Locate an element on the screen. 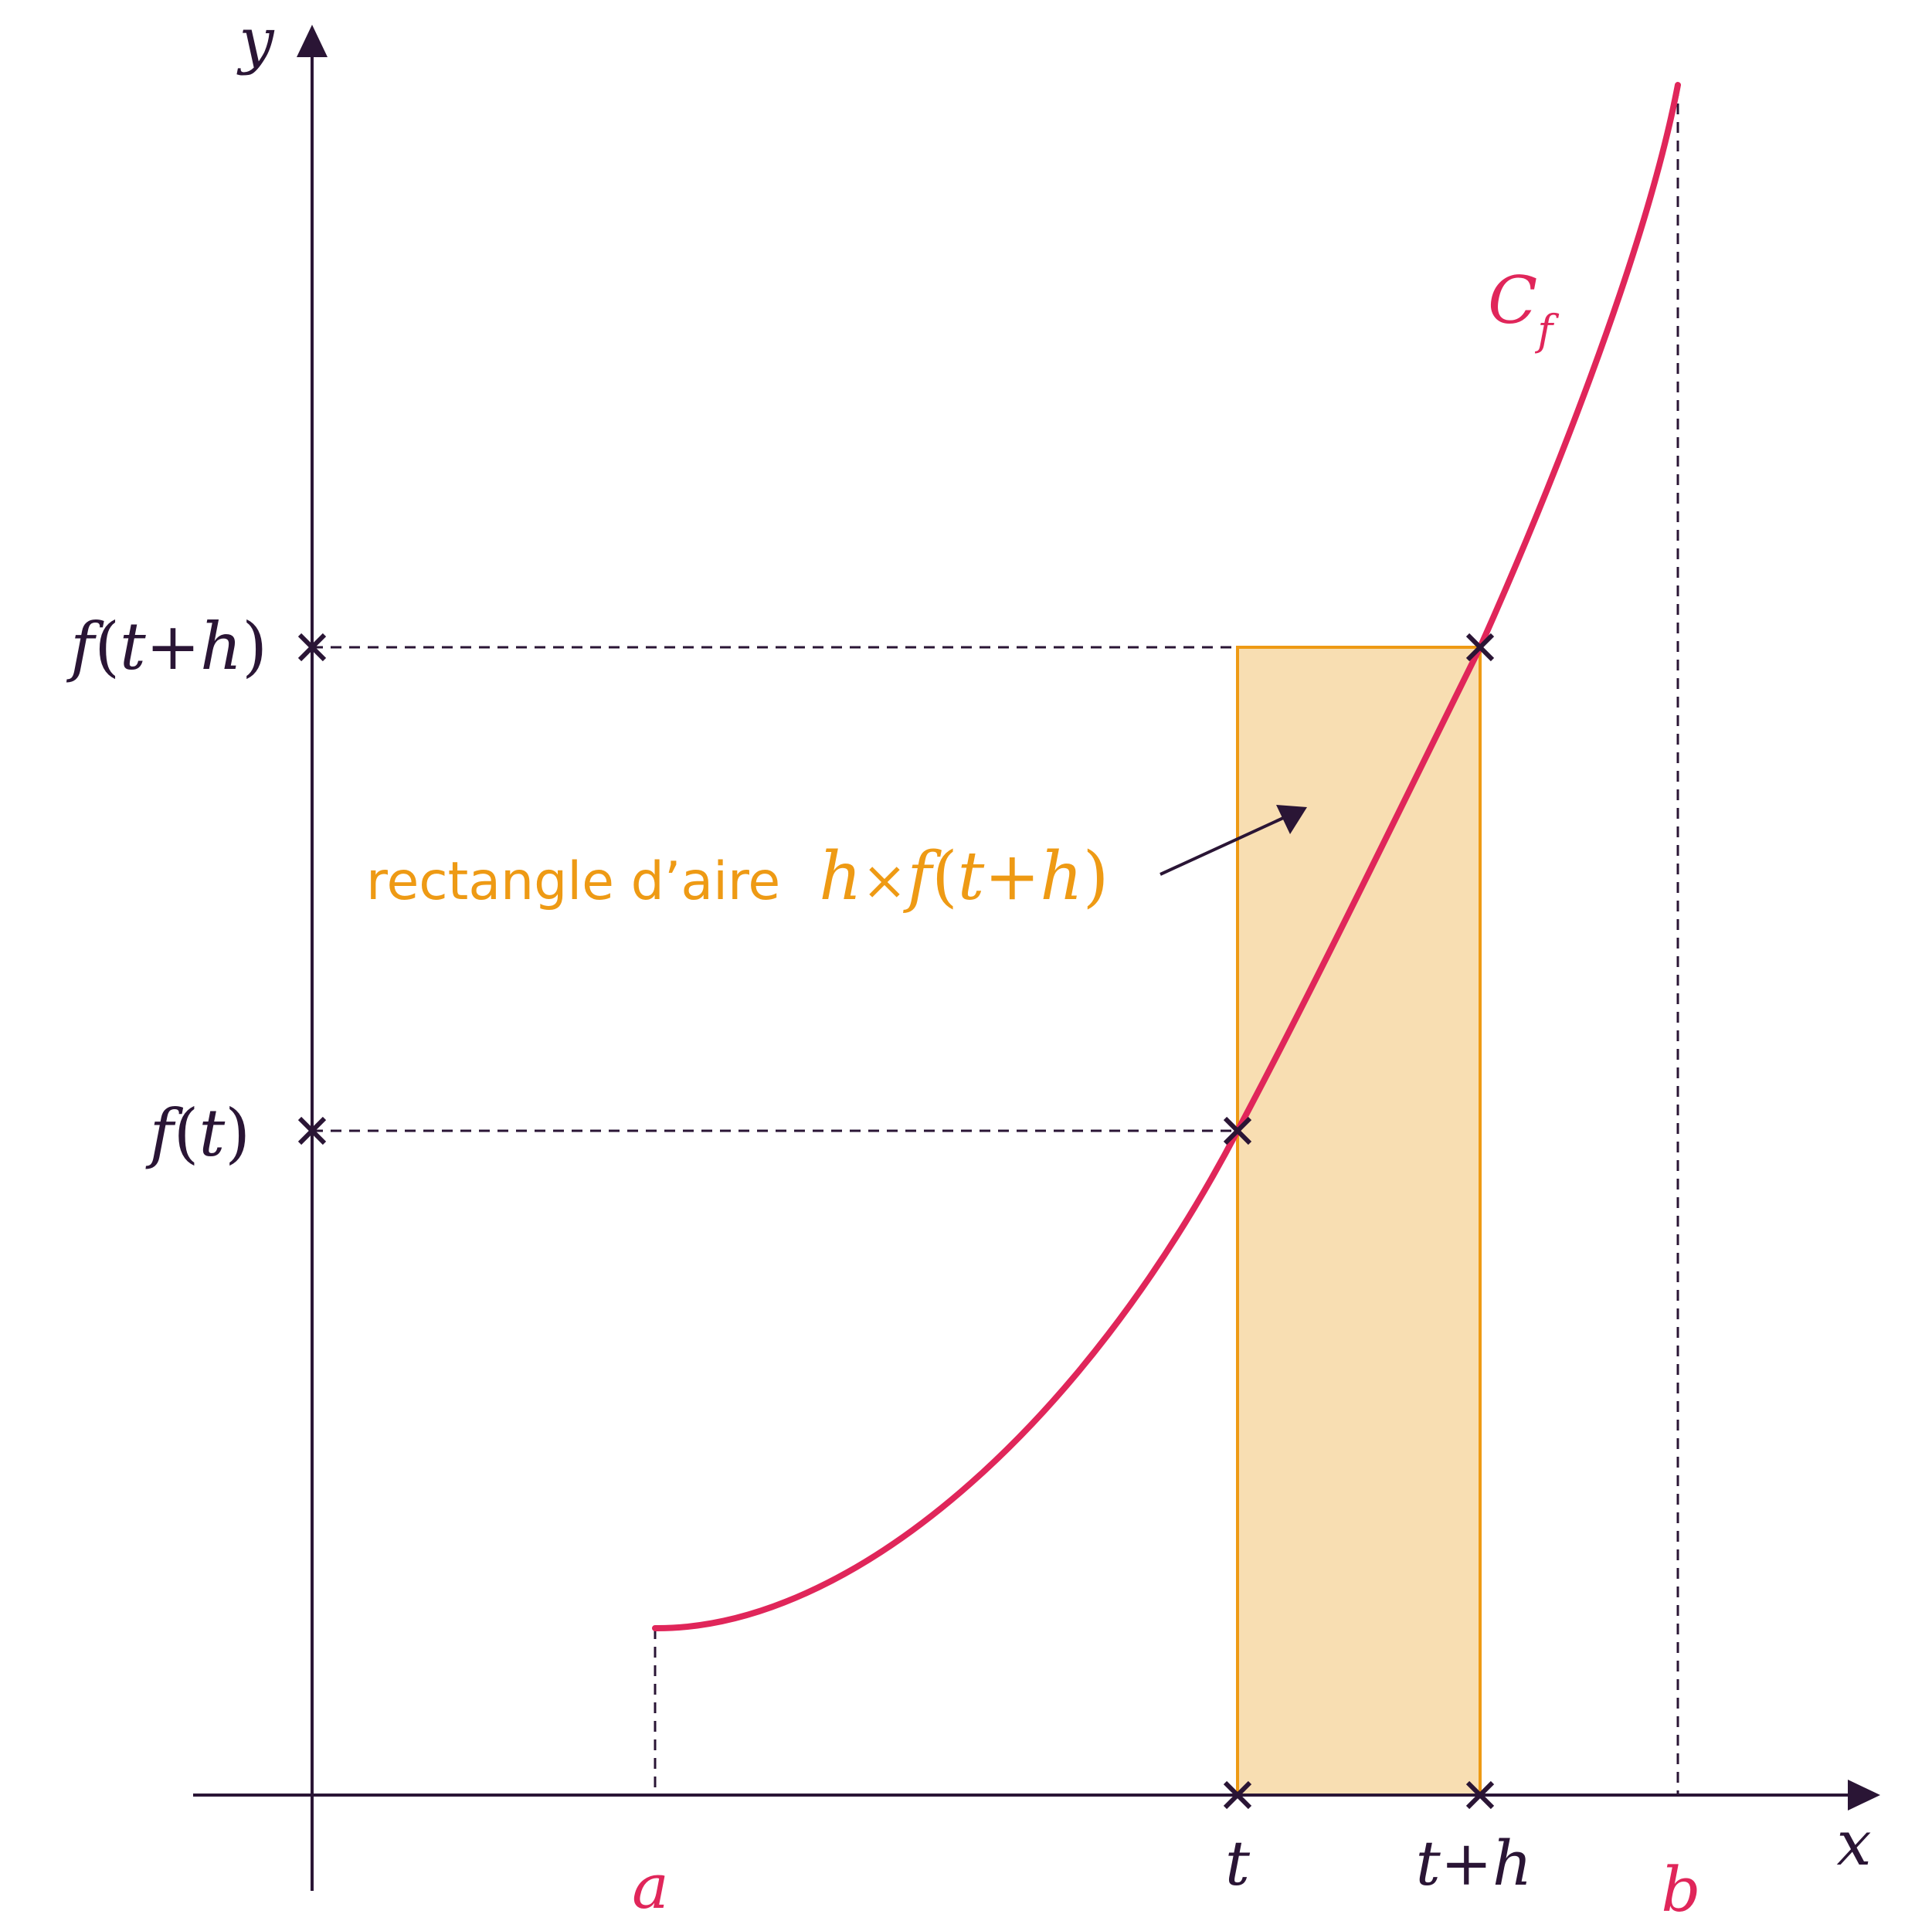  annotation-times: × is located at coordinates (885, 880).